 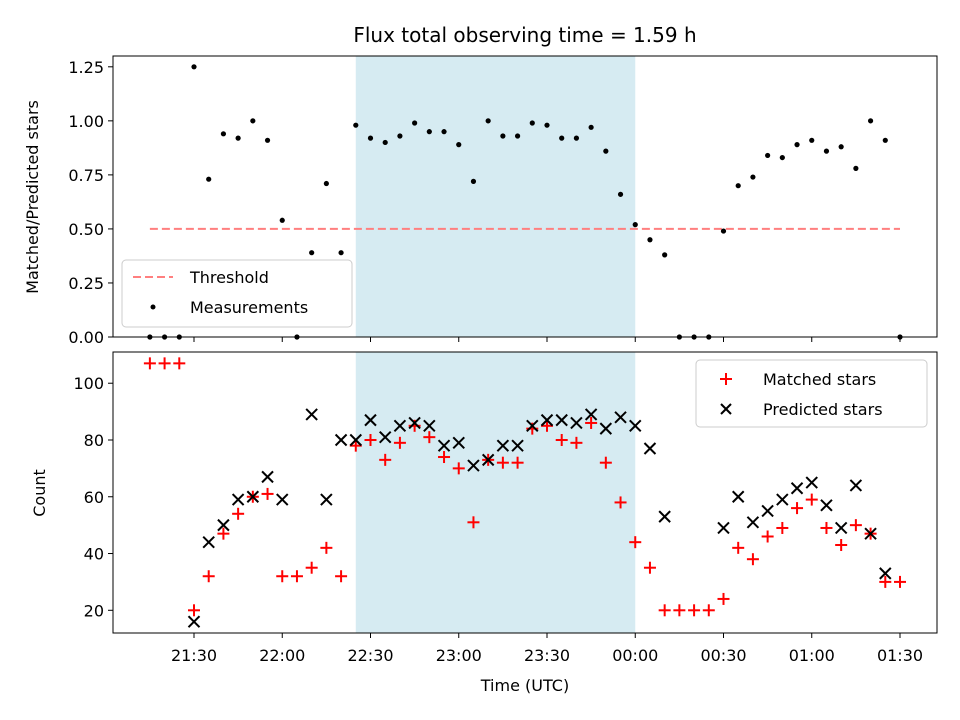 What do you see at coordinates (495, 492) in the screenshot?
I see `bottom-observing-interval` at bounding box center [495, 492].